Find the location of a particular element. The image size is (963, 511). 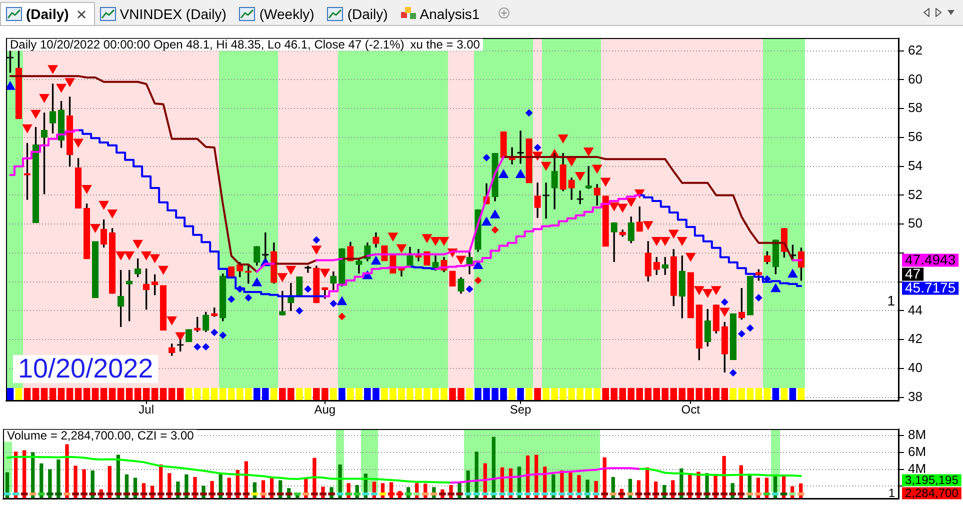

y-tick-label: 52 is located at coordinates (915, 194).